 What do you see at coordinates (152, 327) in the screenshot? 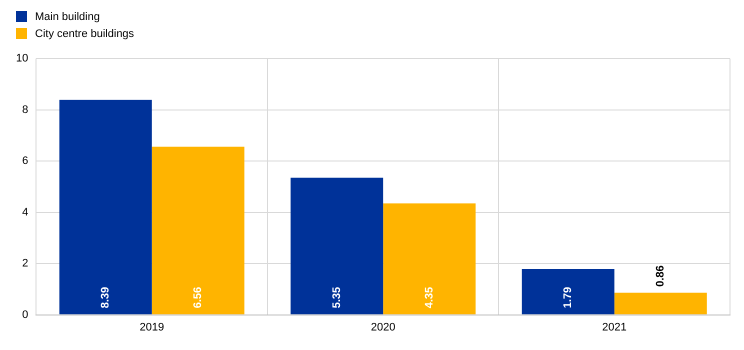
I see `x-tick-label: 2019` at bounding box center [152, 327].